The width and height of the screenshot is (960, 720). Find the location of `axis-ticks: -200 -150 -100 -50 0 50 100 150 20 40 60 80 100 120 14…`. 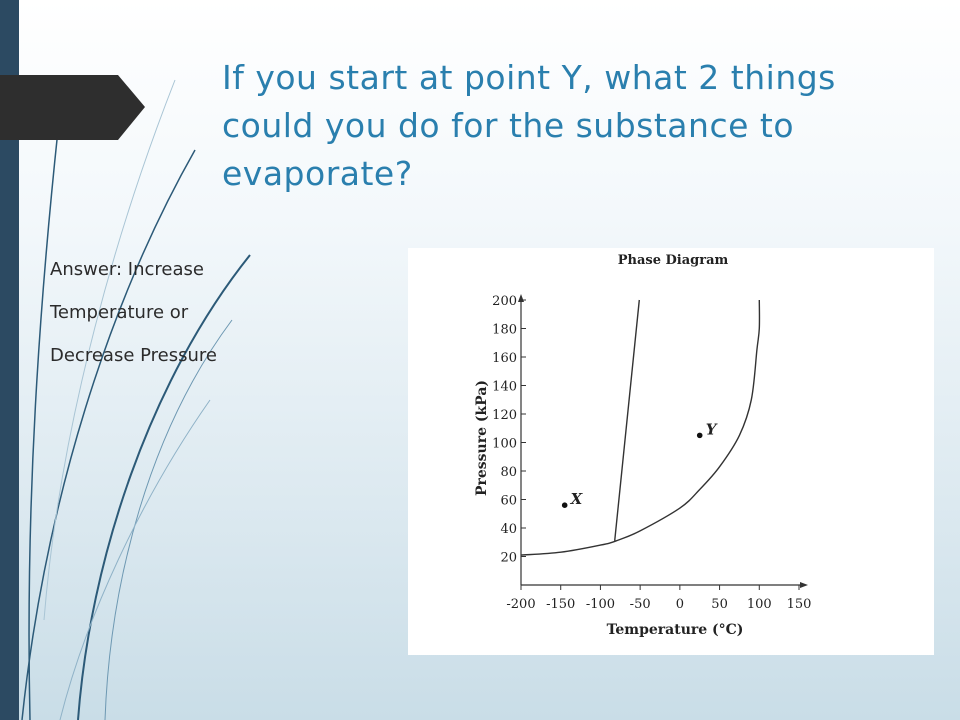

axis-ticks: -200 -150 -100 -50 0 50 100 150 20 40 60 80 100 120 14… is located at coordinates (651, 453).